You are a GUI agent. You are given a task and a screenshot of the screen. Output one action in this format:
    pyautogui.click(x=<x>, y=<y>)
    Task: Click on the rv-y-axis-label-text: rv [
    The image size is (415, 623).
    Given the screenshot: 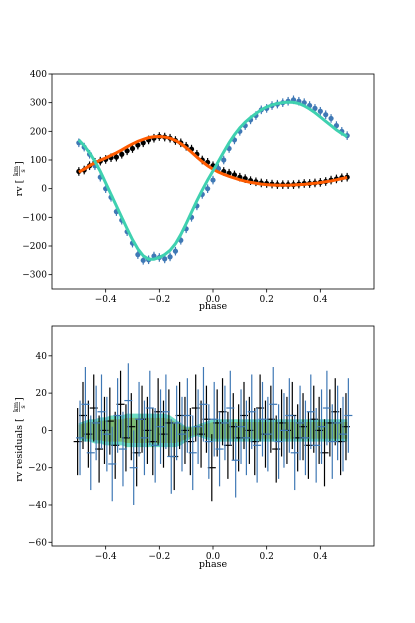 What is the action you would take?
    pyautogui.click(x=19, y=188)
    